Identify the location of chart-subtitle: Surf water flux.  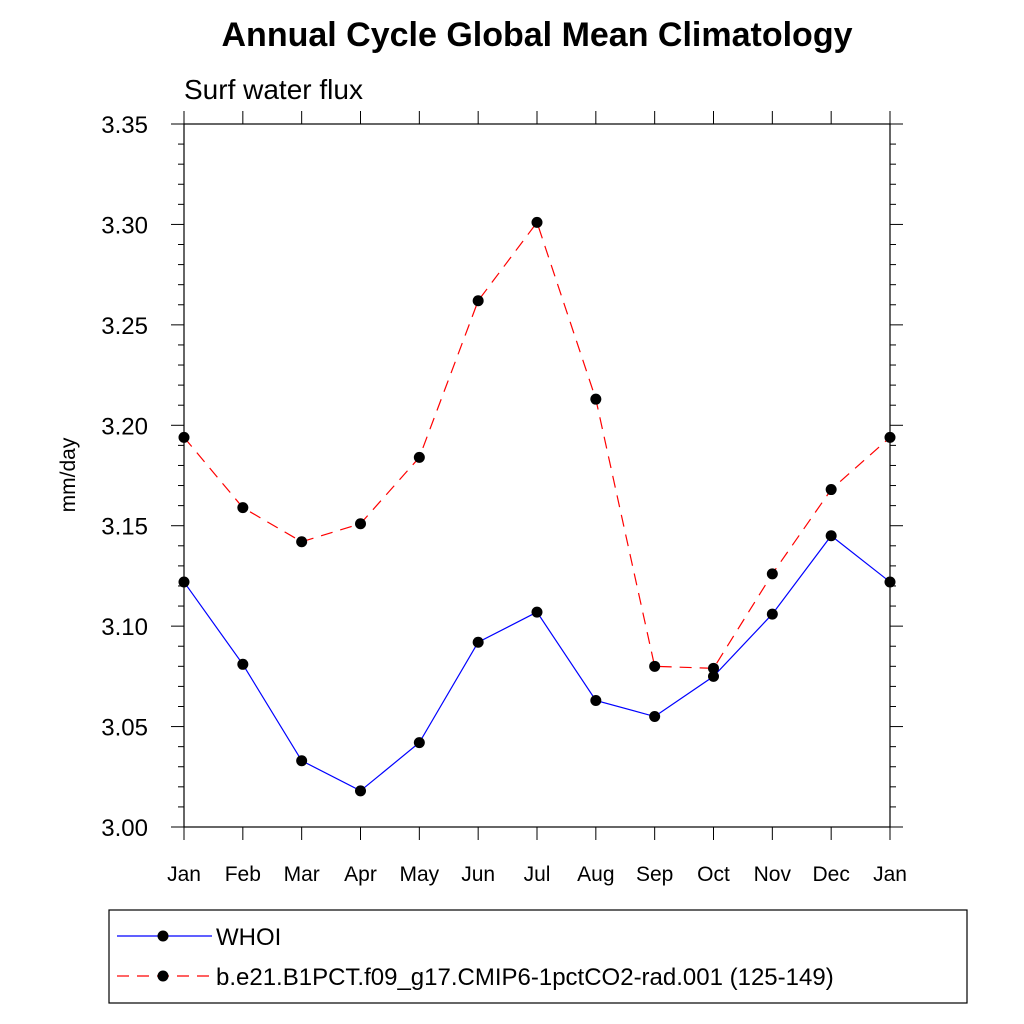
(273, 89).